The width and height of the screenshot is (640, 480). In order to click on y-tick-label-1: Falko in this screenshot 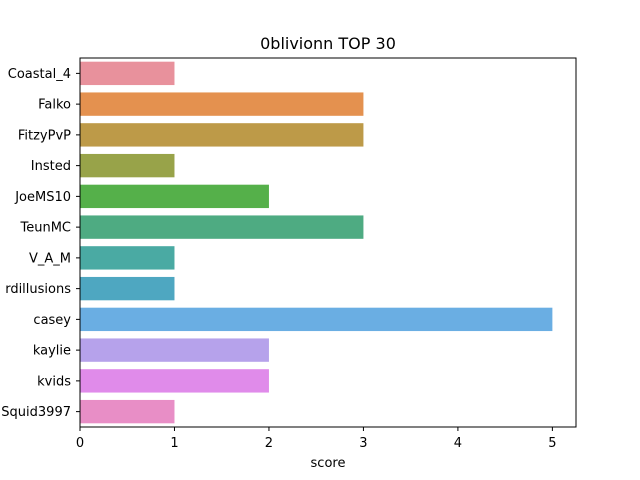, I will do `click(54, 105)`.